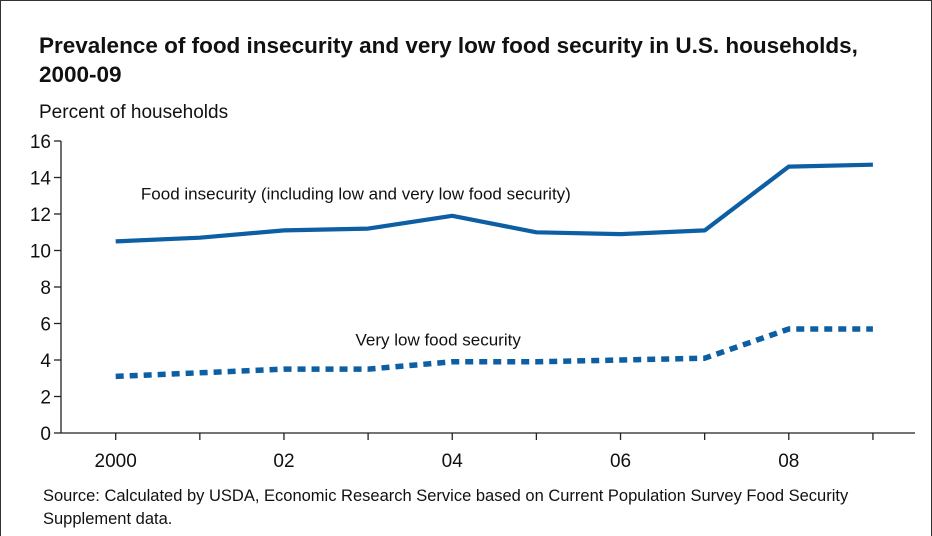 This screenshot has width=932, height=536. I want to click on x-tick-label: 2000, so click(116, 461).